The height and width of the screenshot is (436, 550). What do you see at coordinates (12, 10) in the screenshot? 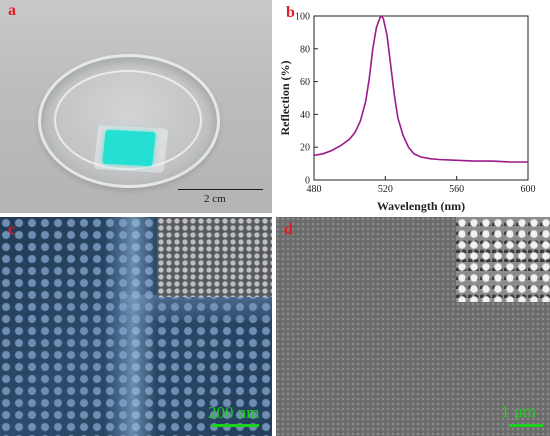
I see `panel-label-a: a` at bounding box center [12, 10].